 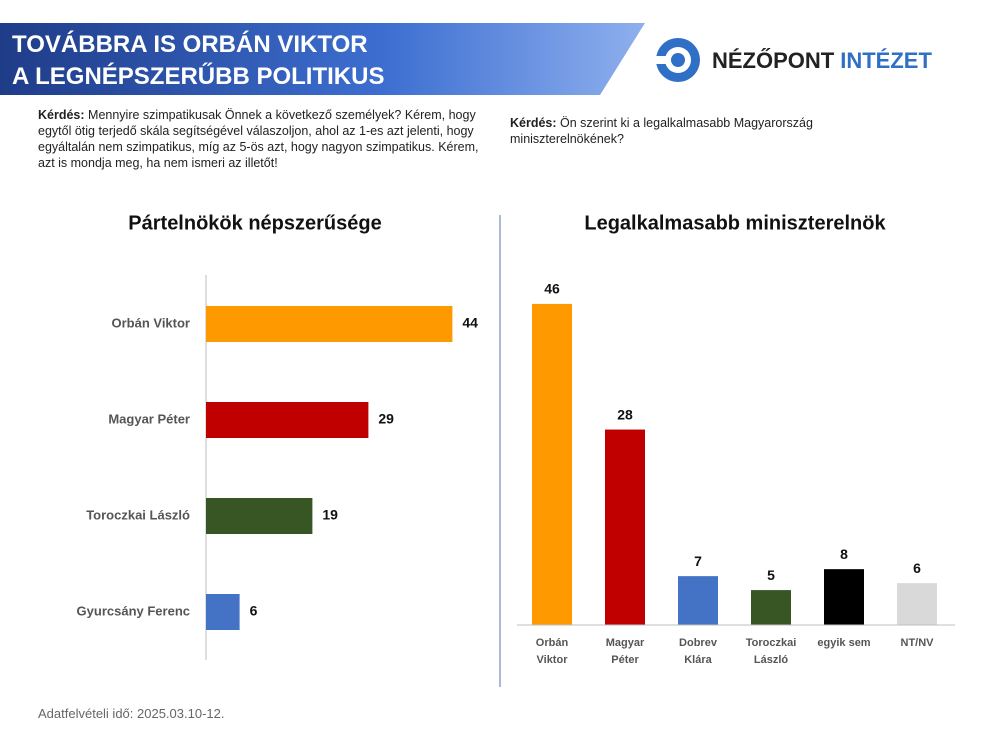 I want to click on logo-text: NÉZŐPONT INTÉZET, so click(x=822, y=60).